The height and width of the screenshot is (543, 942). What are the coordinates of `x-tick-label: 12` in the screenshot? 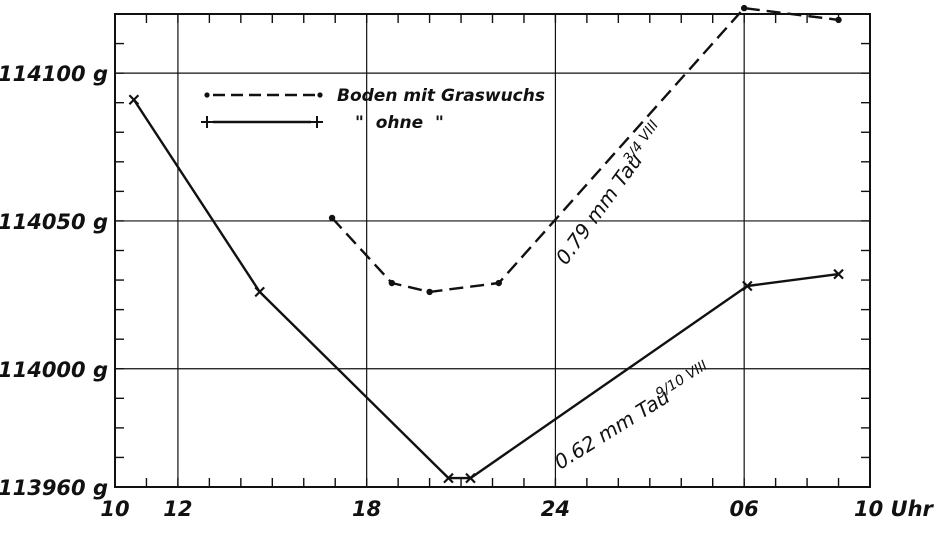 It's located at (177, 509).